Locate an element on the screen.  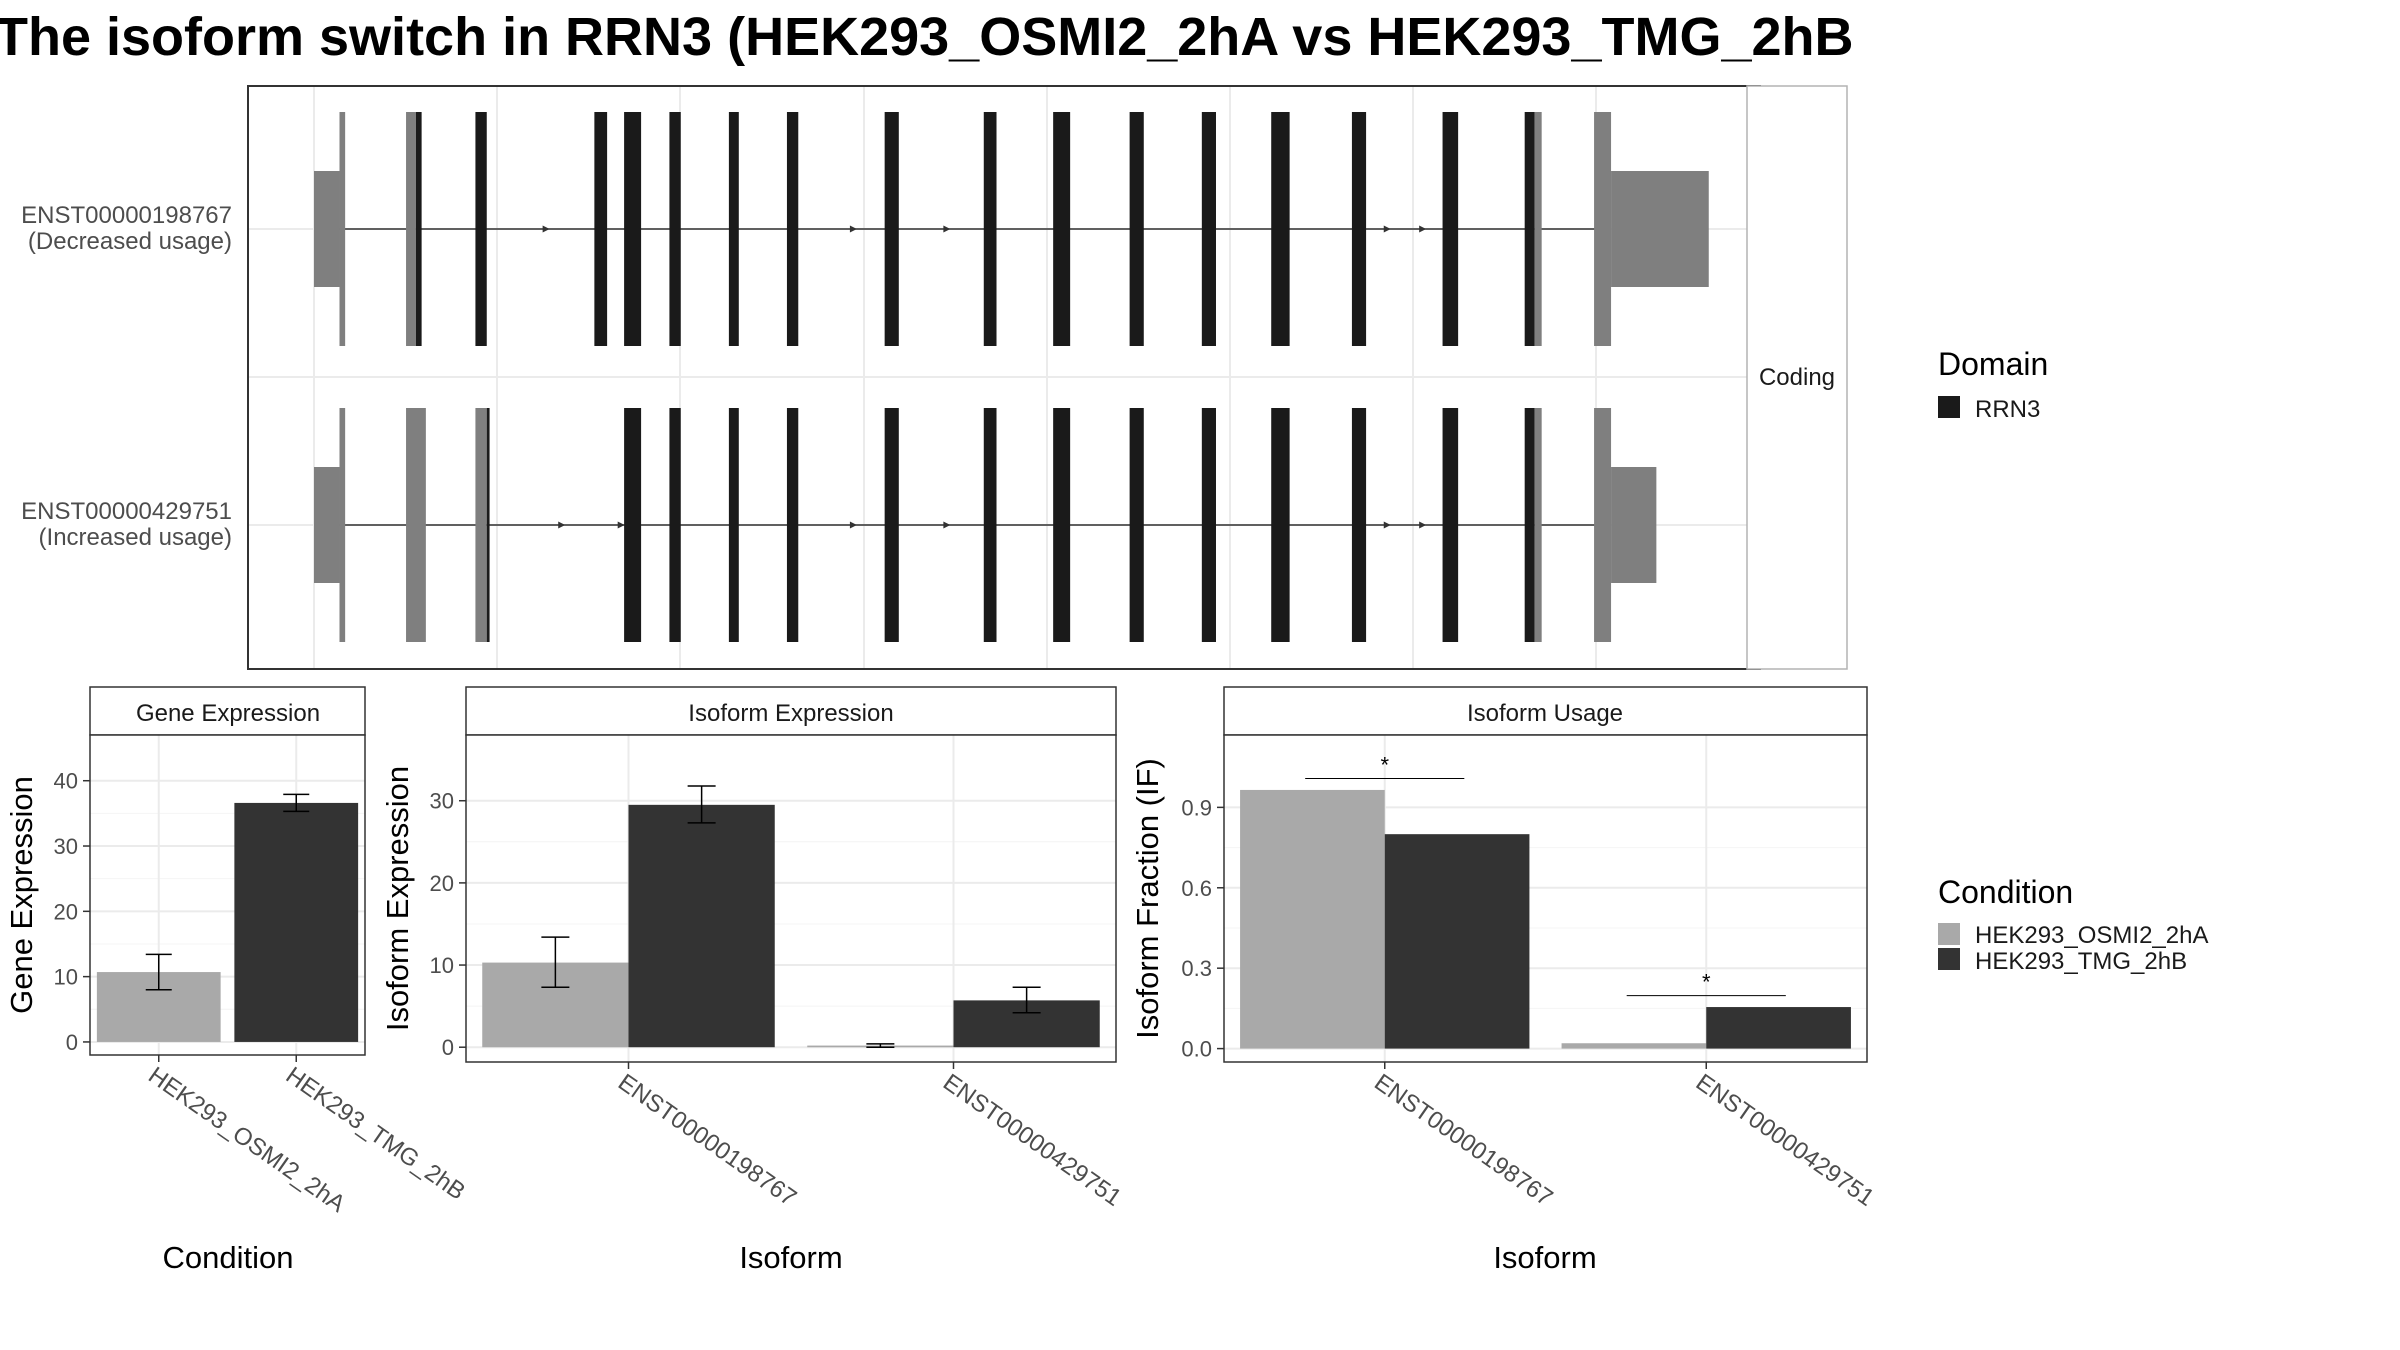
chart-ytick-label-0-4: 40 is located at coordinates (66, 781).